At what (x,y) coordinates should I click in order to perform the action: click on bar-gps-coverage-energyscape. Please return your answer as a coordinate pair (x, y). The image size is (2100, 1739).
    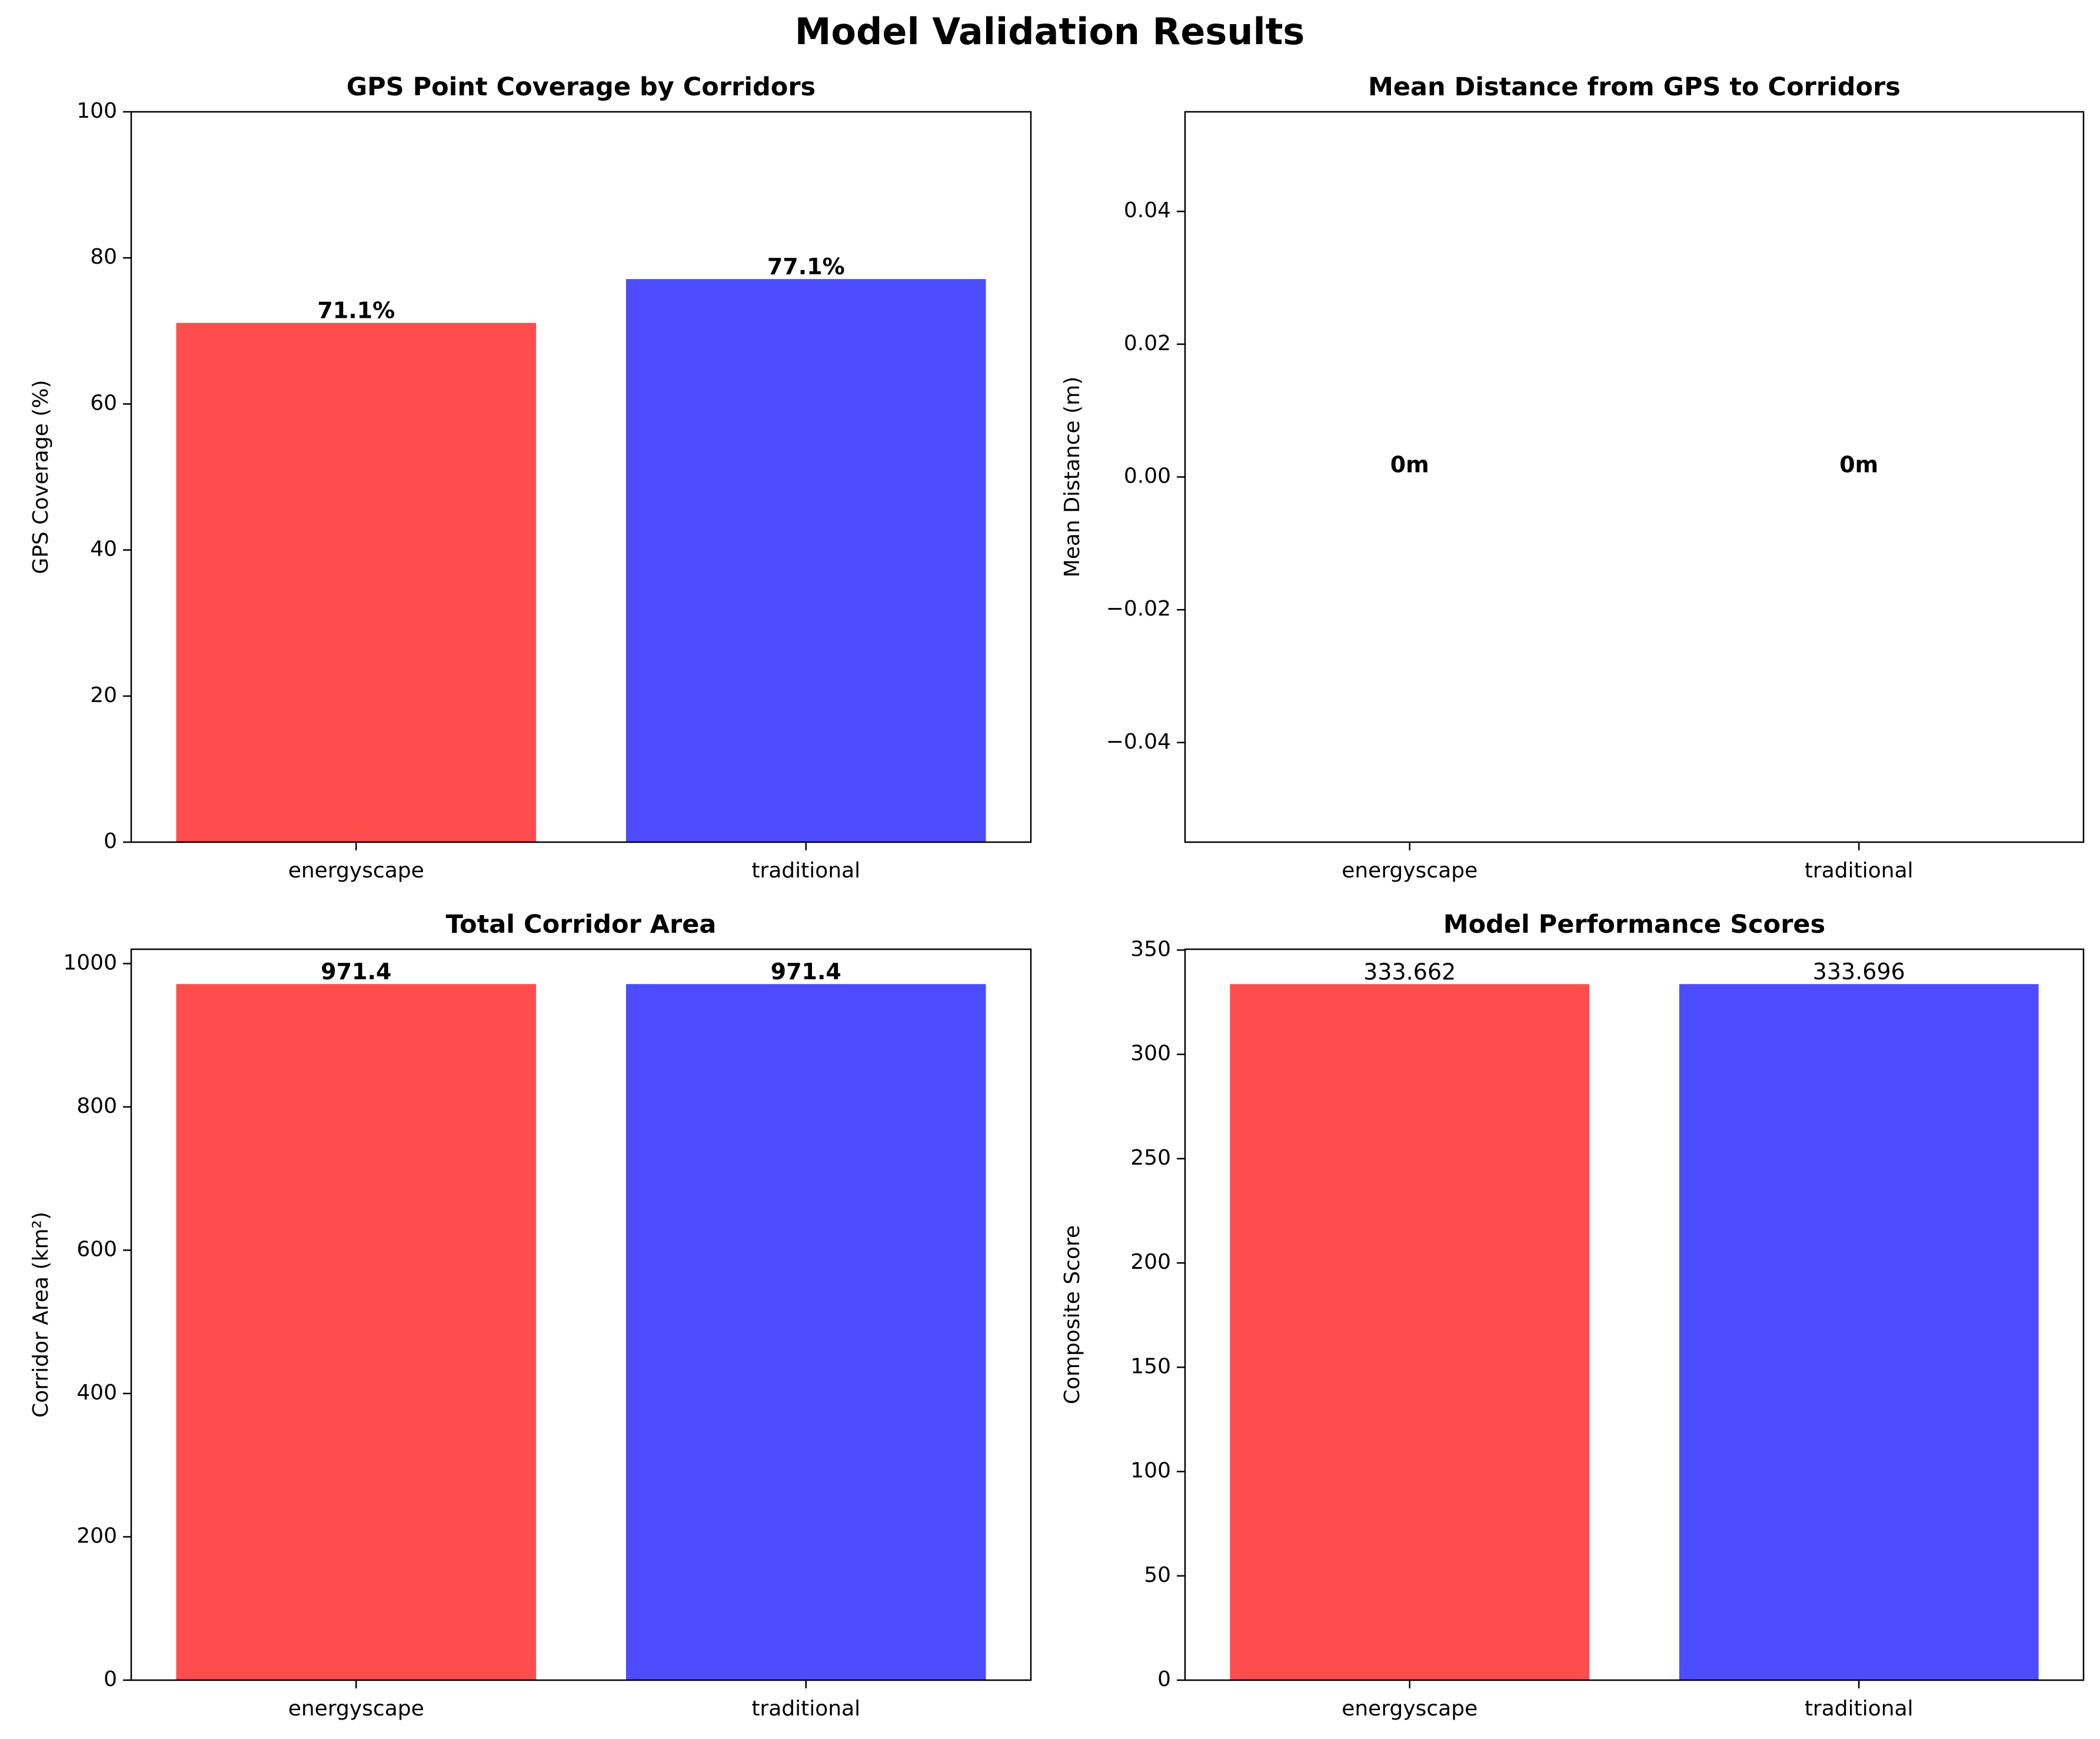
    Looking at the image, I should click on (356, 582).